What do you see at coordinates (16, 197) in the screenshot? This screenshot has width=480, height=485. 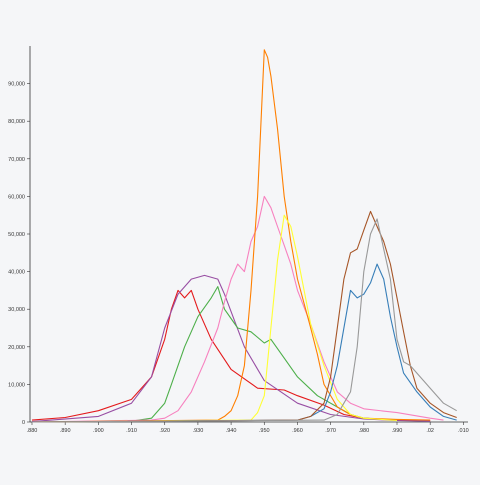 I see `y-tick-label: 60,000` at bounding box center [16, 197].